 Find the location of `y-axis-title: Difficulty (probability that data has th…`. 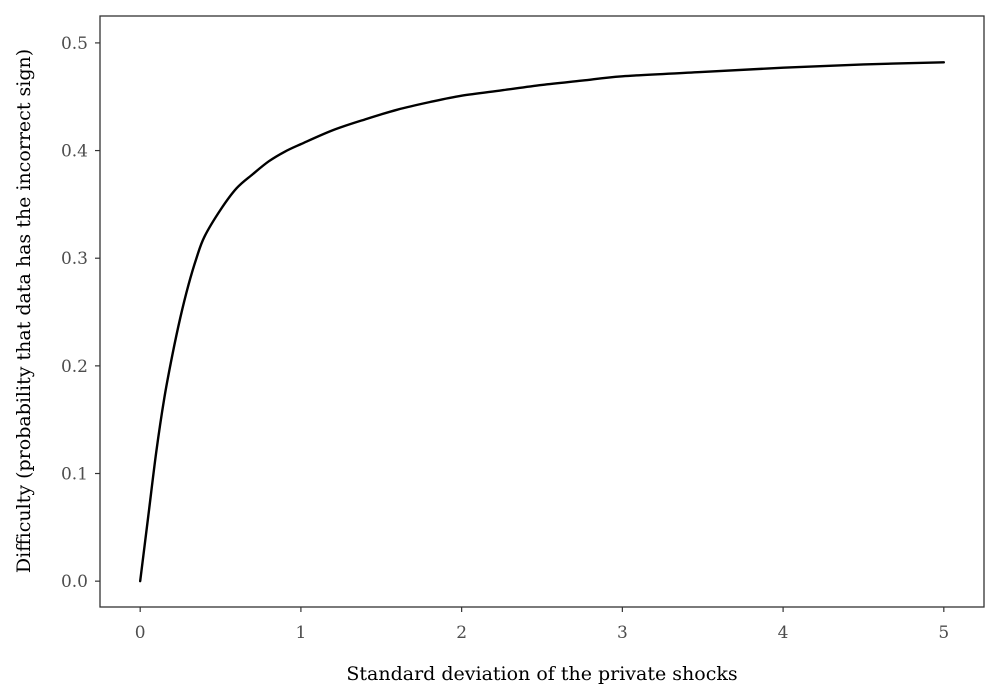

y-axis-title: Difficulty (probability that data has th… is located at coordinates (24, 311).